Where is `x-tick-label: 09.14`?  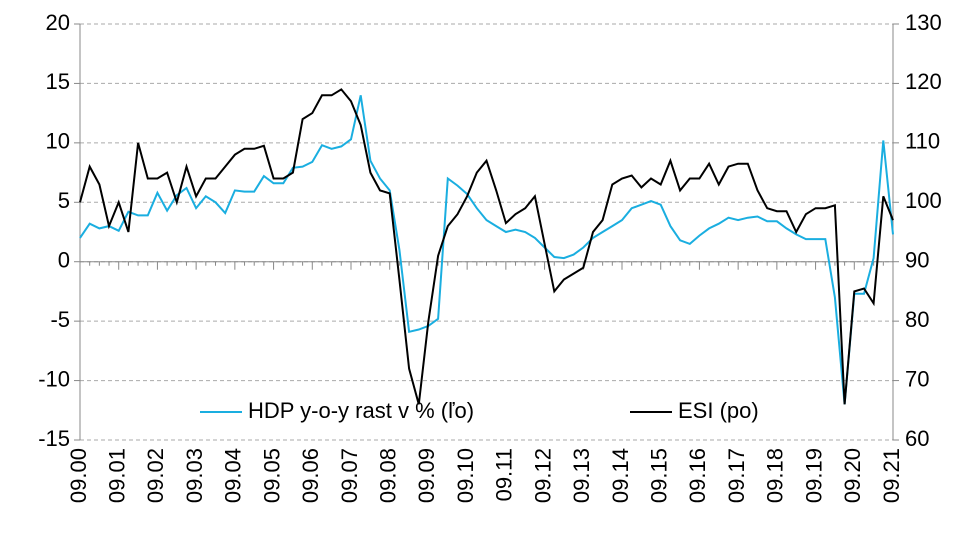 x-tick-label: 09.14 is located at coordinates (620, 475).